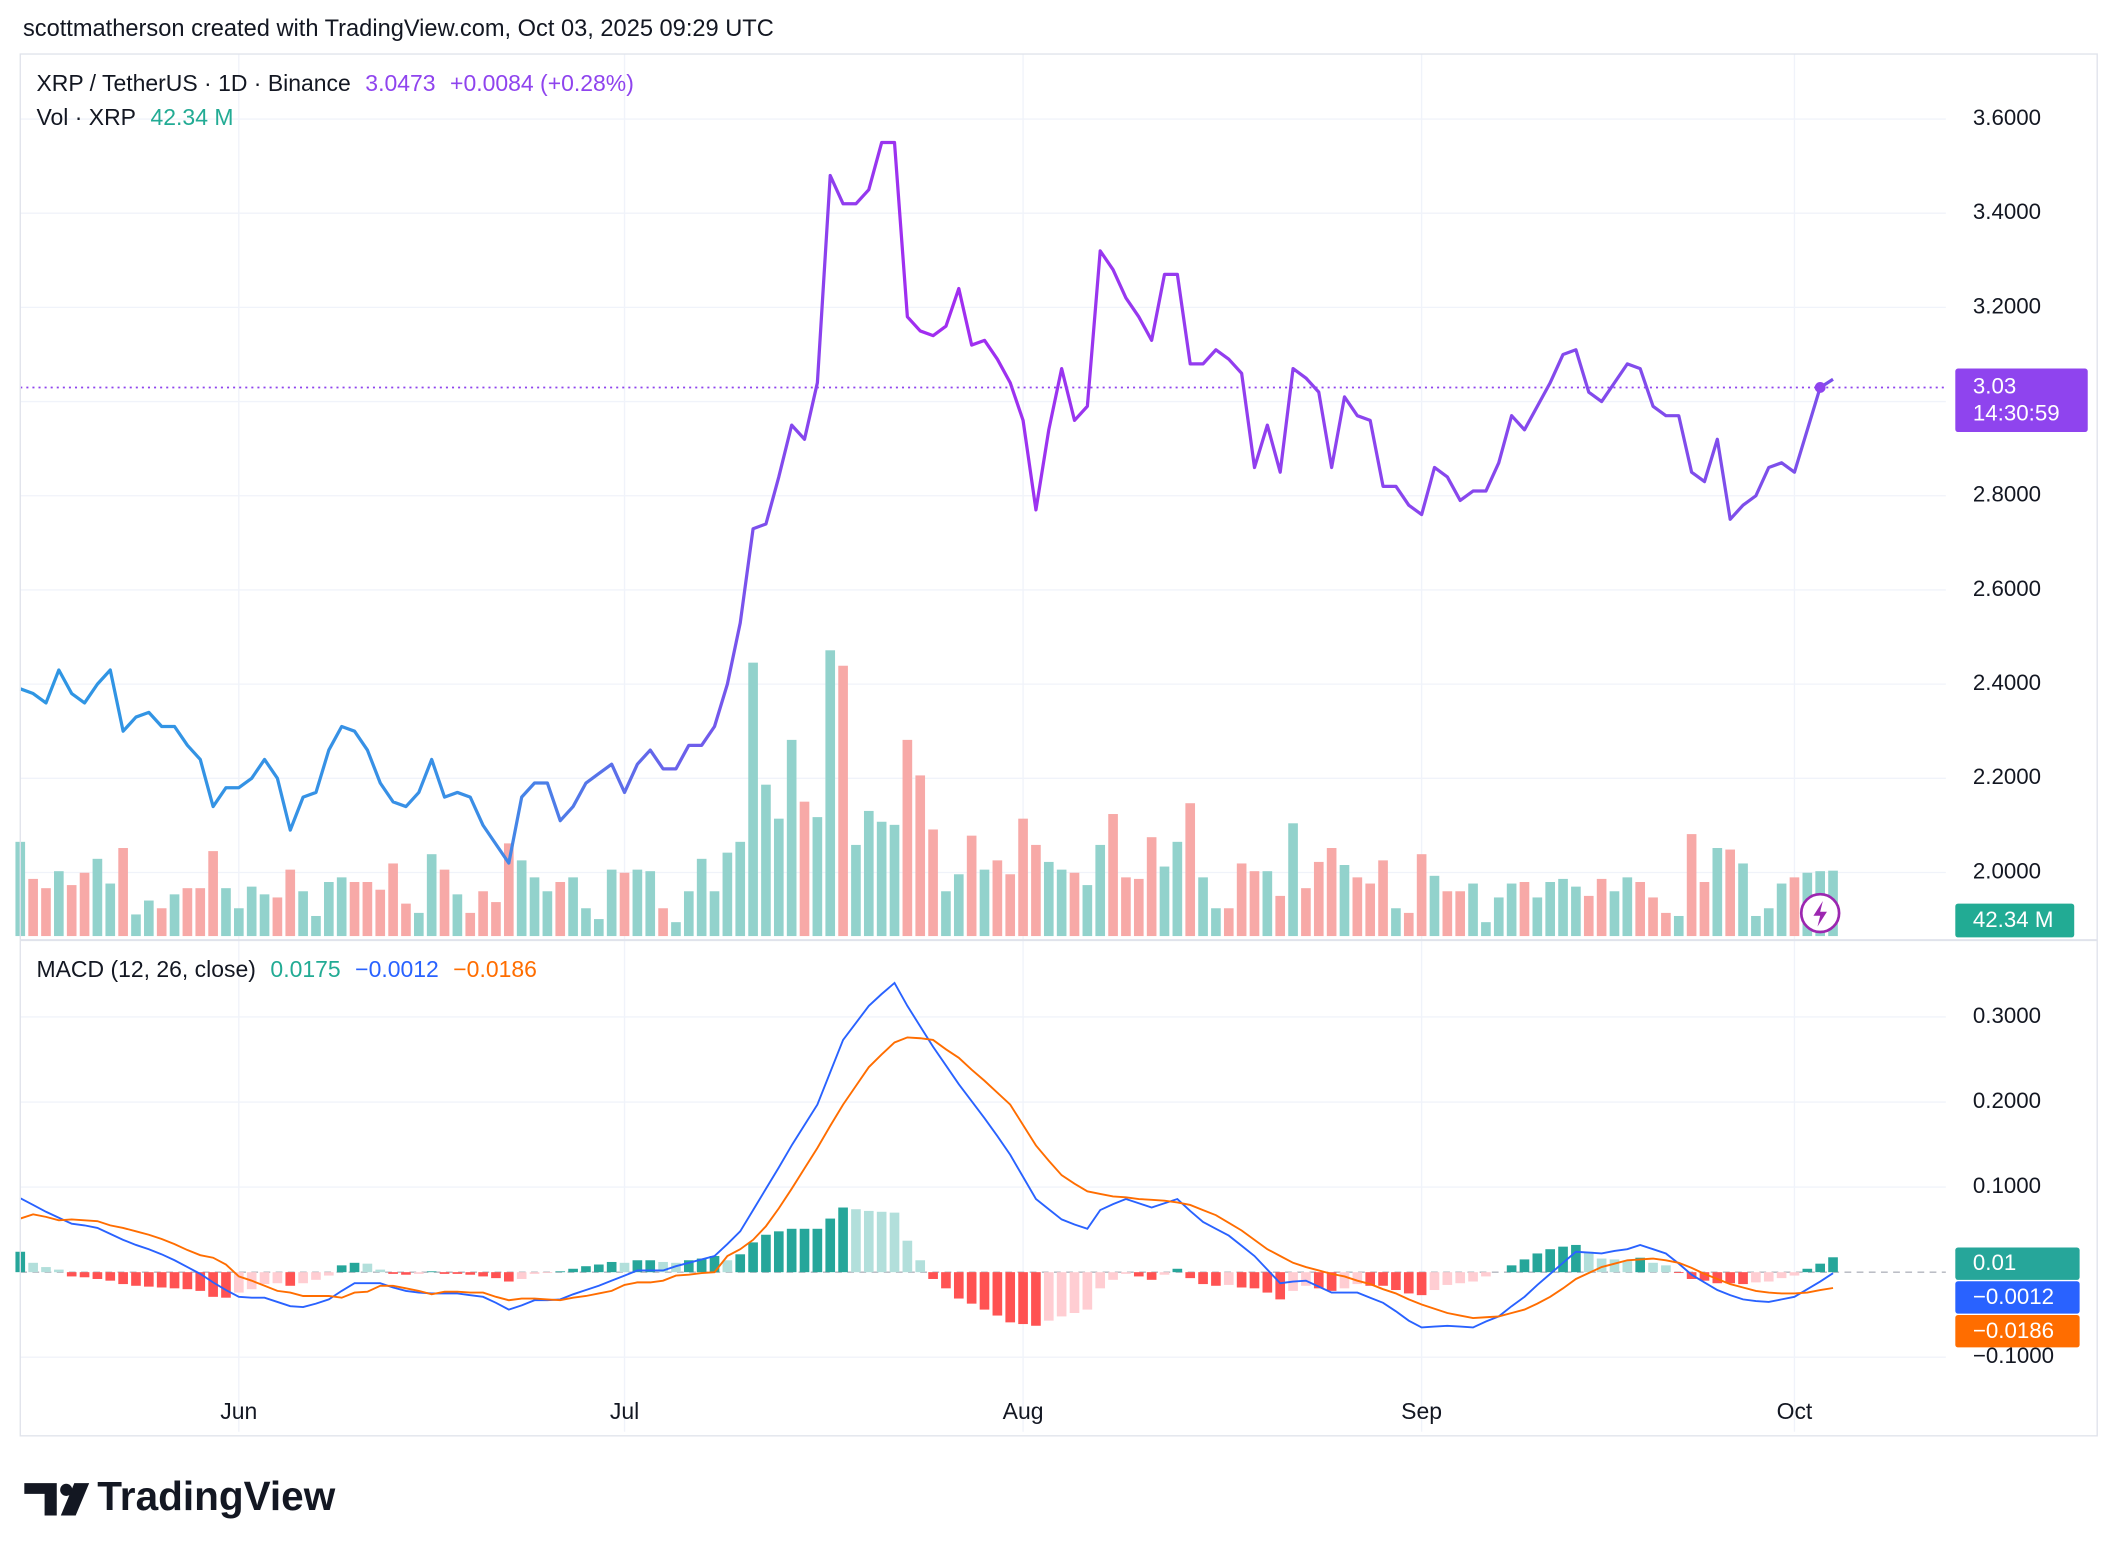  I want to click on price-tick-label: 3.6000, so click(2007, 117).